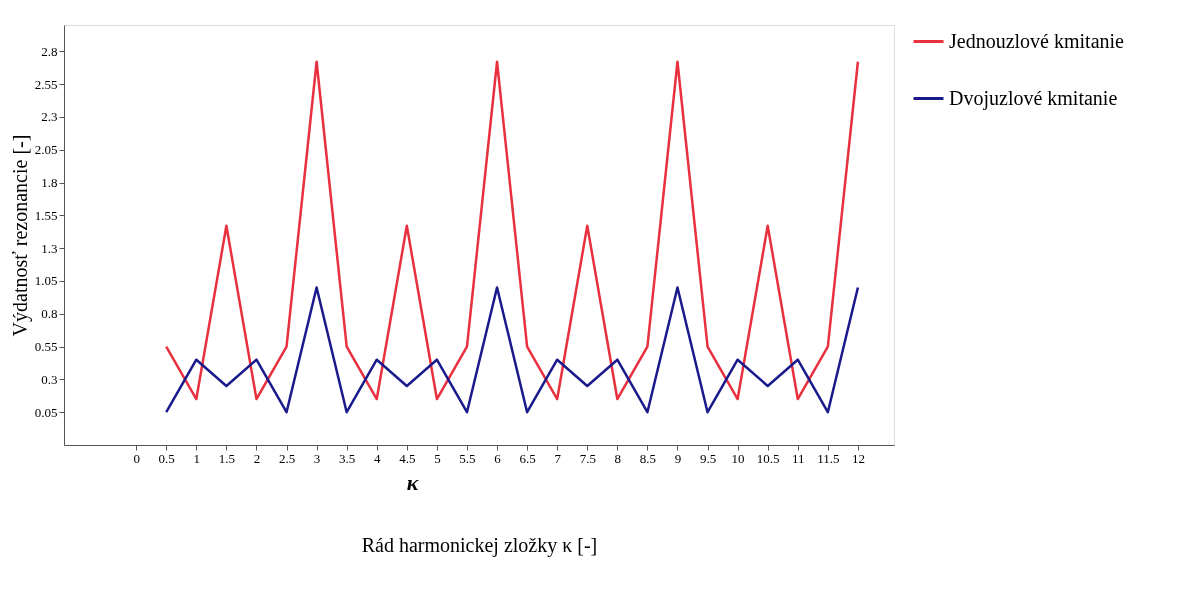  What do you see at coordinates (166, 458) in the screenshot?
I see `x-tick-label: 0.5` at bounding box center [166, 458].